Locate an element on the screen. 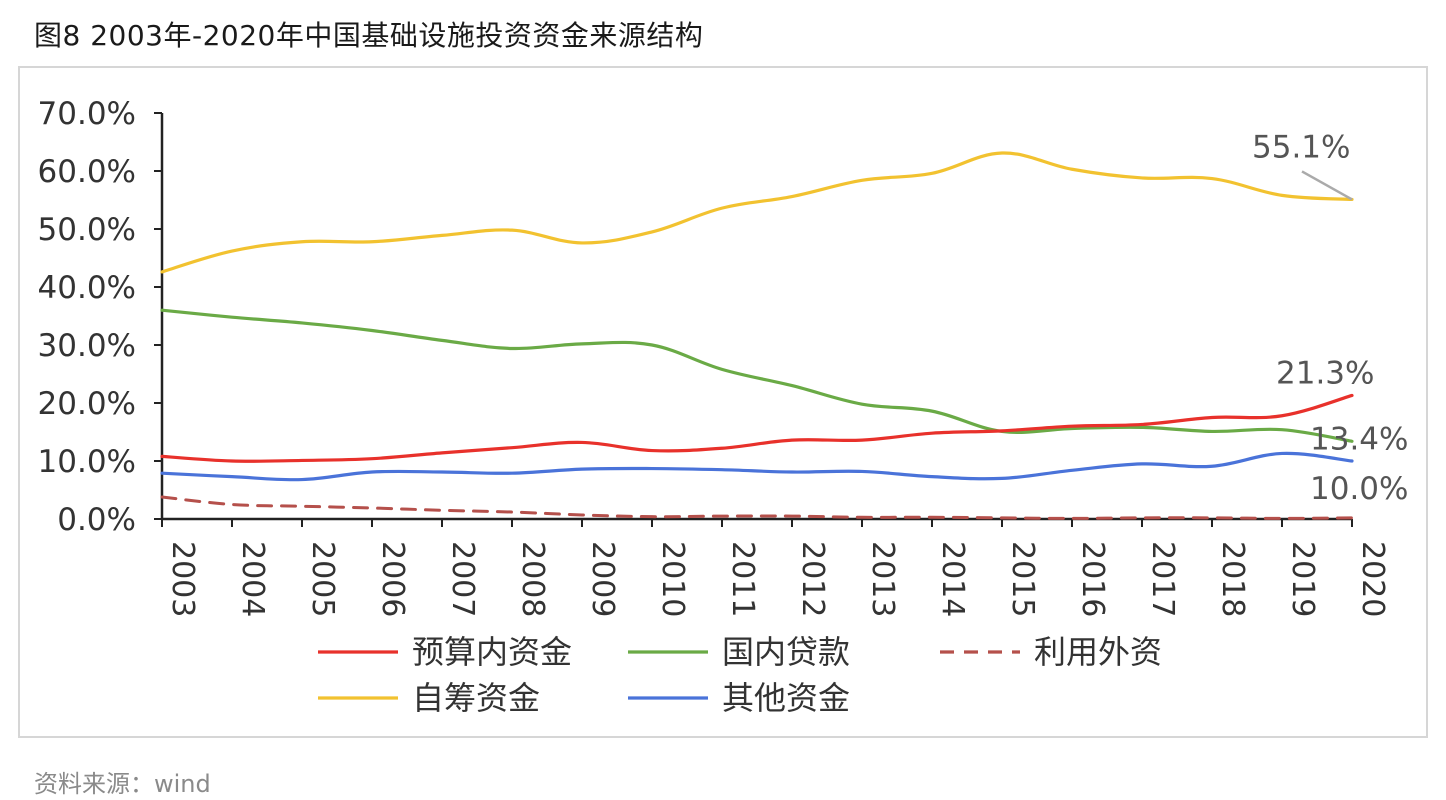  x-tick-label: 2012 is located at coordinates (812, 579).